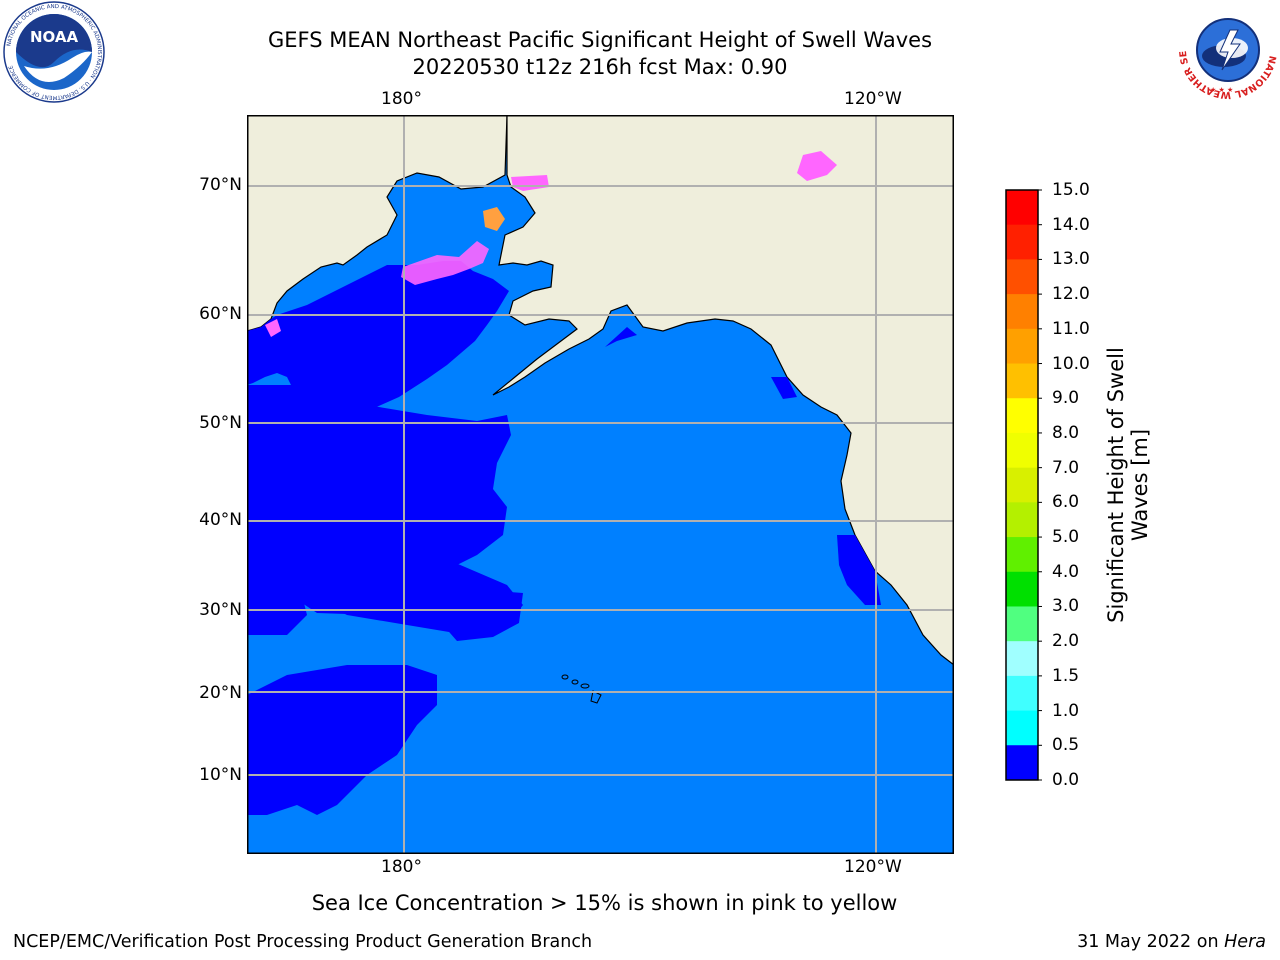  I want to click on nws-logo: NATIONAL WEATHER SERVICE ★ ★ ★, so click(1228, 50).